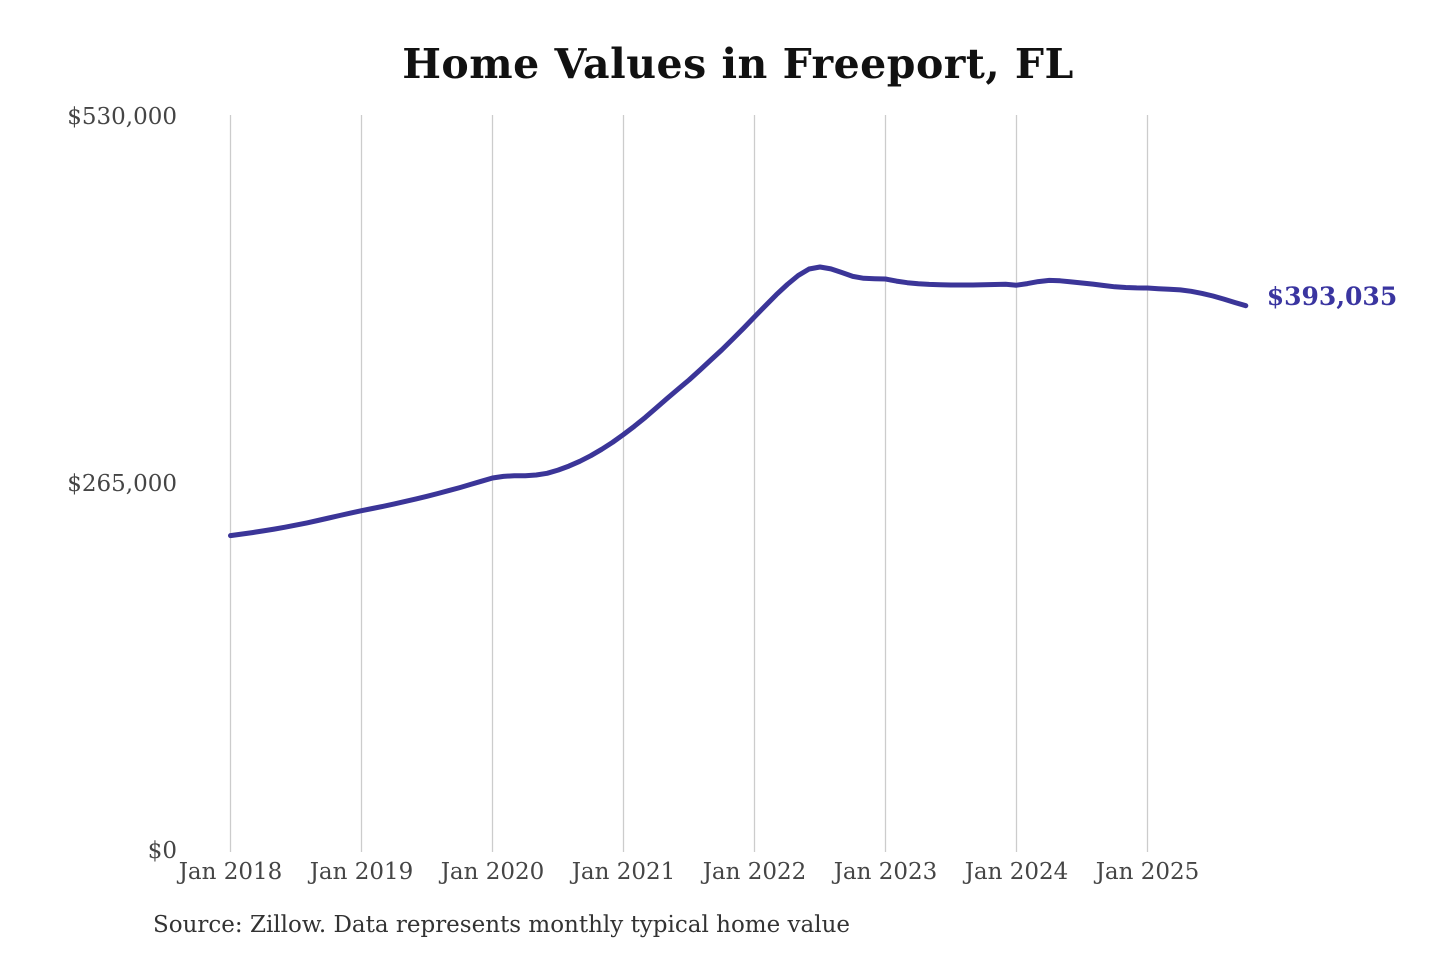 The height and width of the screenshot is (960, 1440). Describe the element at coordinates (230, 872) in the screenshot. I see `x-axis-label: Jan 2018` at that location.